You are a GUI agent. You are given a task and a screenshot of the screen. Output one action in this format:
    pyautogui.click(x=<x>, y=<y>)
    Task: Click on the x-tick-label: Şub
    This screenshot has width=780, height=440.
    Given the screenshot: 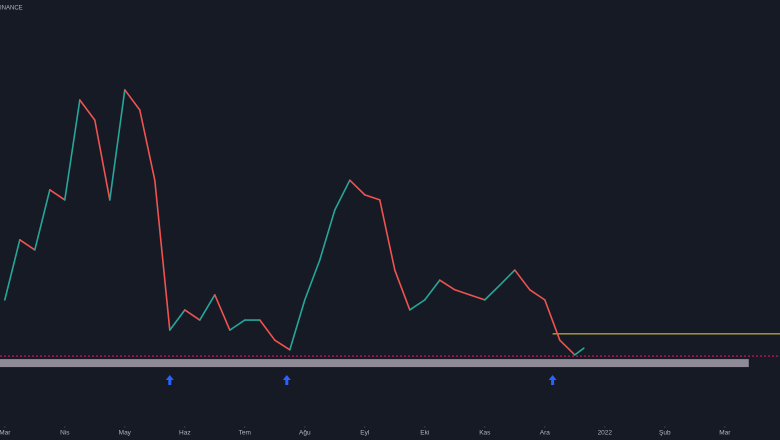 What is the action you would take?
    pyautogui.click(x=665, y=433)
    